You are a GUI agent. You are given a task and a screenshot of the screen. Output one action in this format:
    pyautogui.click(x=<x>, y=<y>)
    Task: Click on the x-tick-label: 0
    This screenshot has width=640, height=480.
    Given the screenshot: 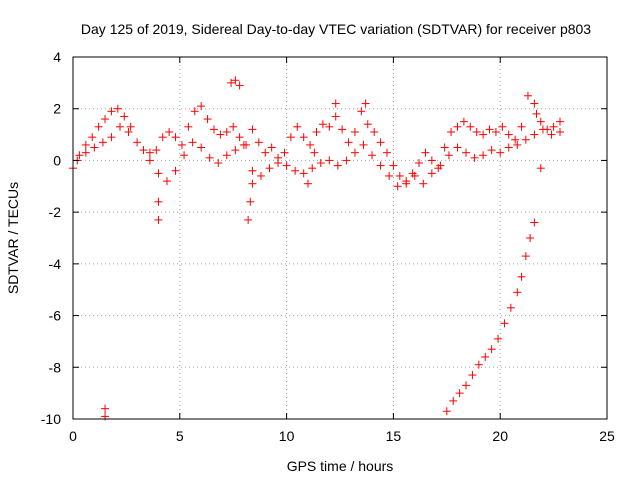 What is the action you would take?
    pyautogui.click(x=73, y=436)
    